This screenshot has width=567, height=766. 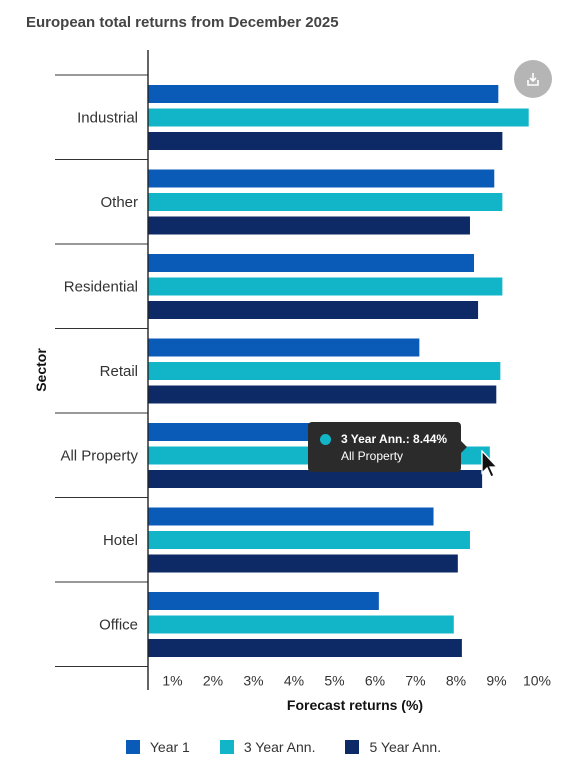 I want to click on x-tick-label: 1%, so click(x=172, y=681).